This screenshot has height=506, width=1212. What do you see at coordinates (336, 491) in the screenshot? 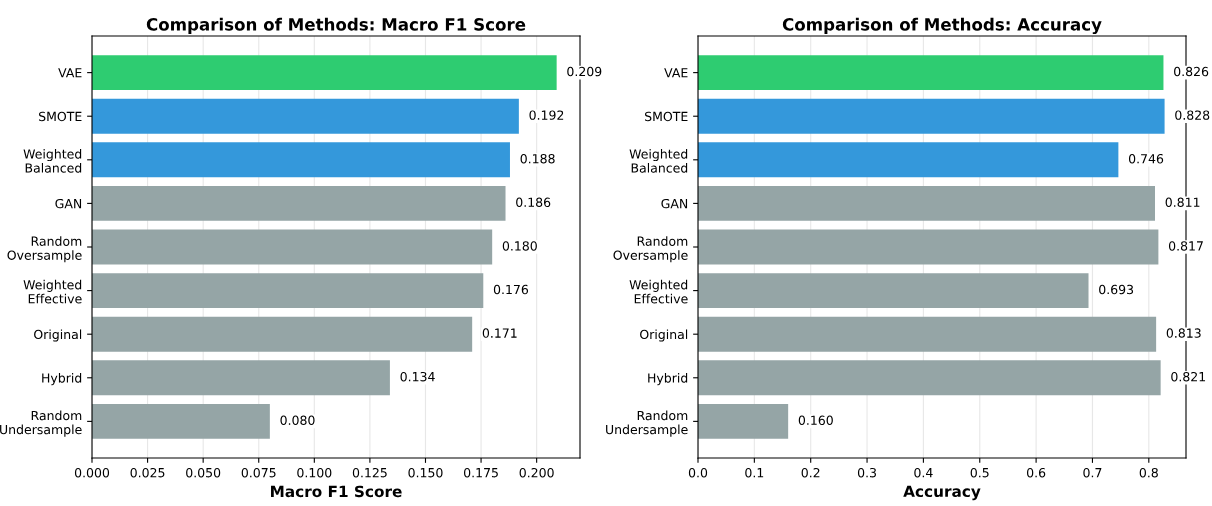
I see `x-axis-title: Macro F1 Score` at bounding box center [336, 491].